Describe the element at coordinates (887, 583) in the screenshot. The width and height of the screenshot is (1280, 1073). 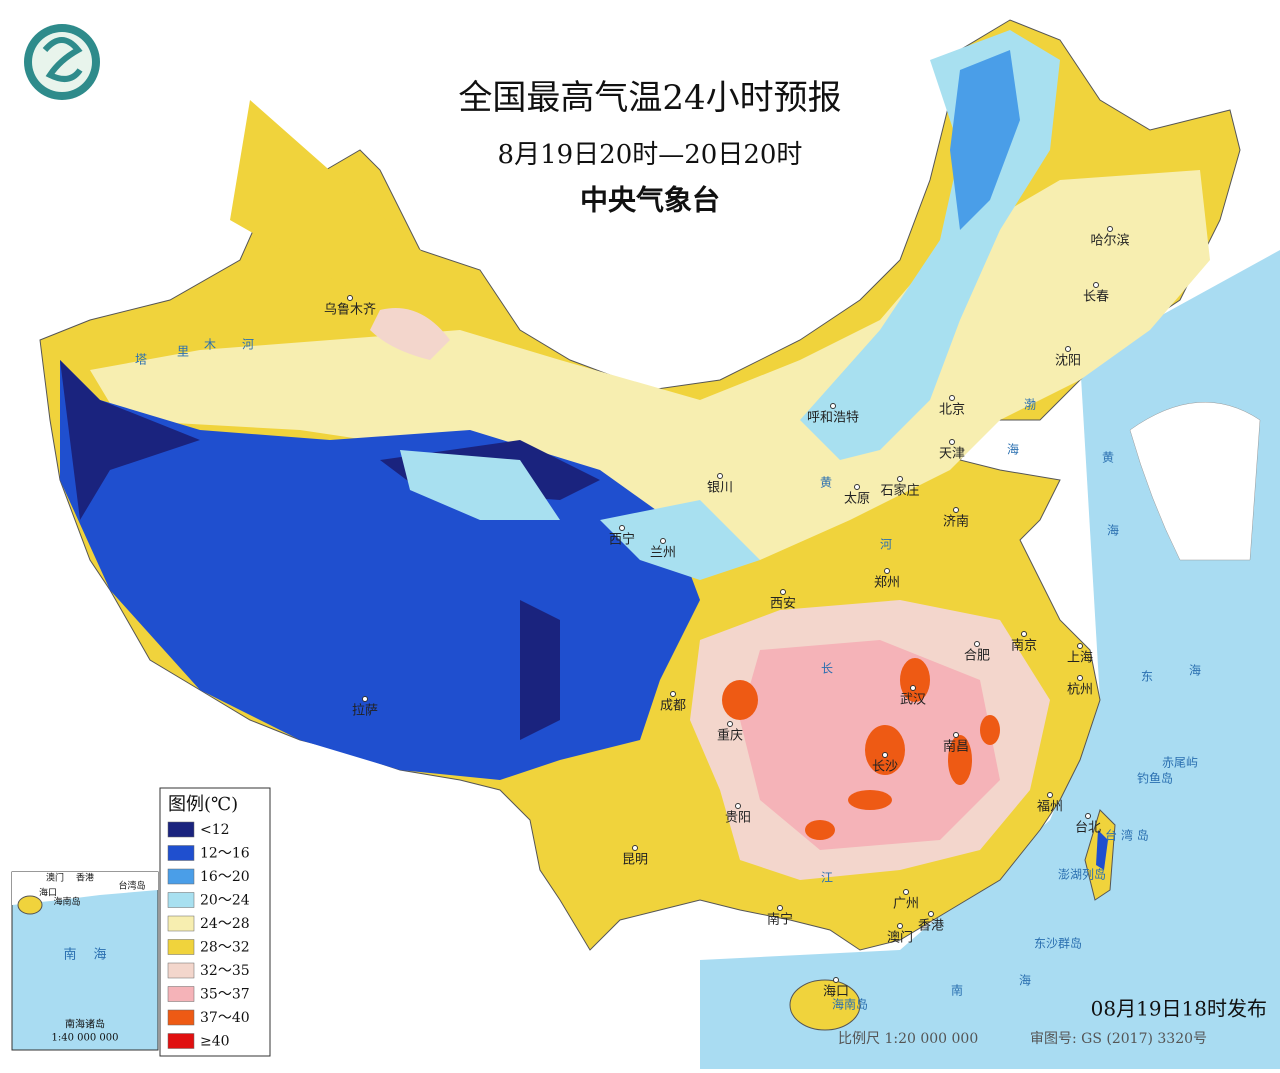
I see `city-label: 郑州` at that location.